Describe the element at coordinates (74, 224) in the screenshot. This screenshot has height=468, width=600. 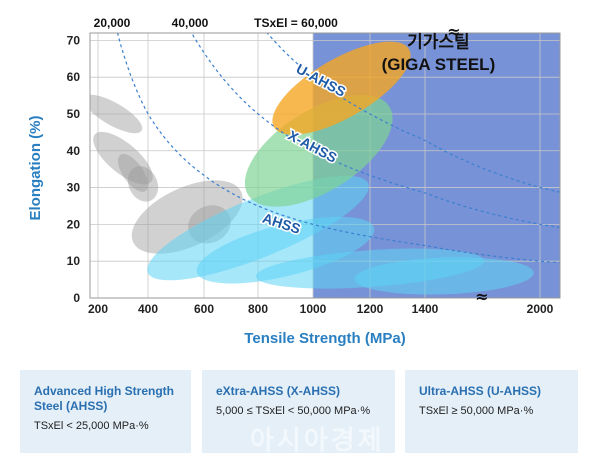
I see `y-tick-label: 20` at that location.